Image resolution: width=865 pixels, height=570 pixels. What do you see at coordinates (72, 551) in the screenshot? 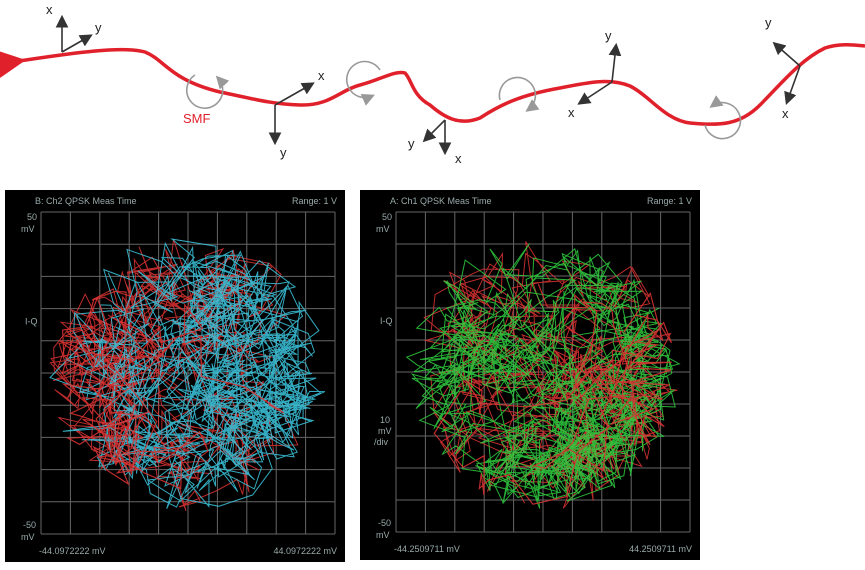
I see `left-scale: -44.0972222 mV` at bounding box center [72, 551].